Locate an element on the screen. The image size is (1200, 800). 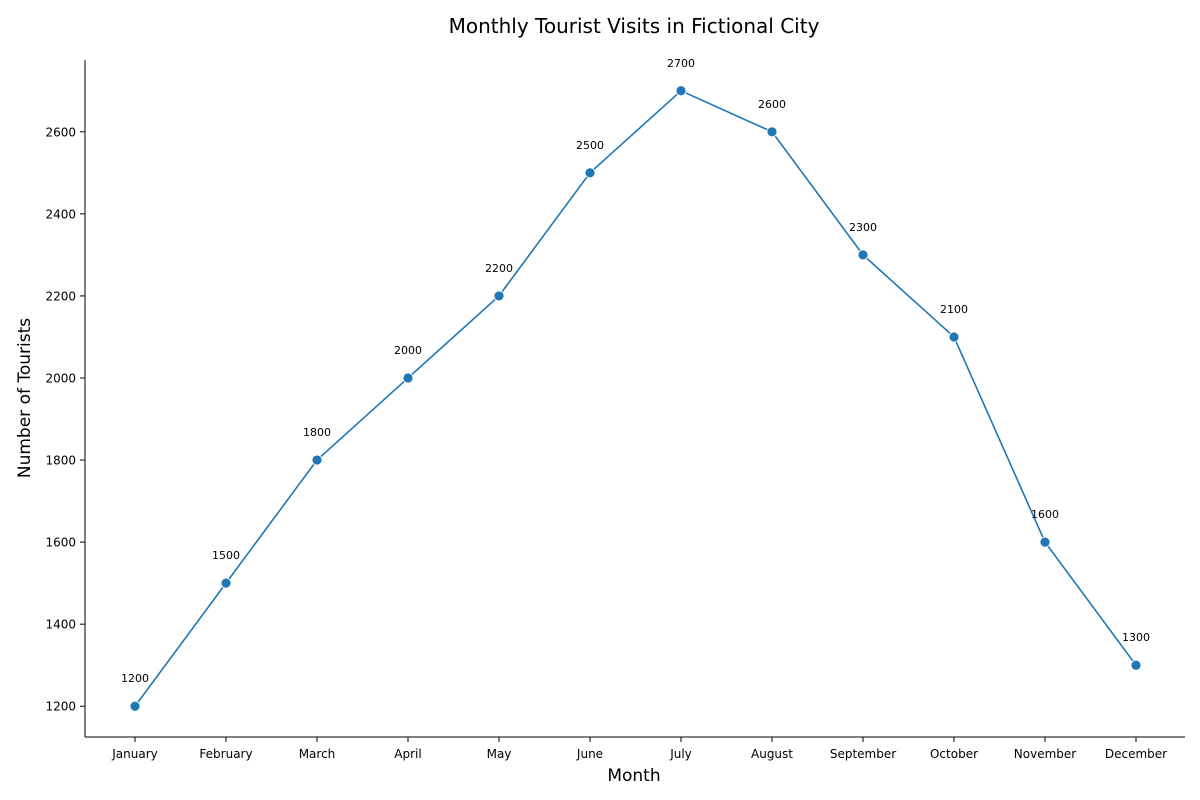
data-label: 2600 is located at coordinates (772, 104).